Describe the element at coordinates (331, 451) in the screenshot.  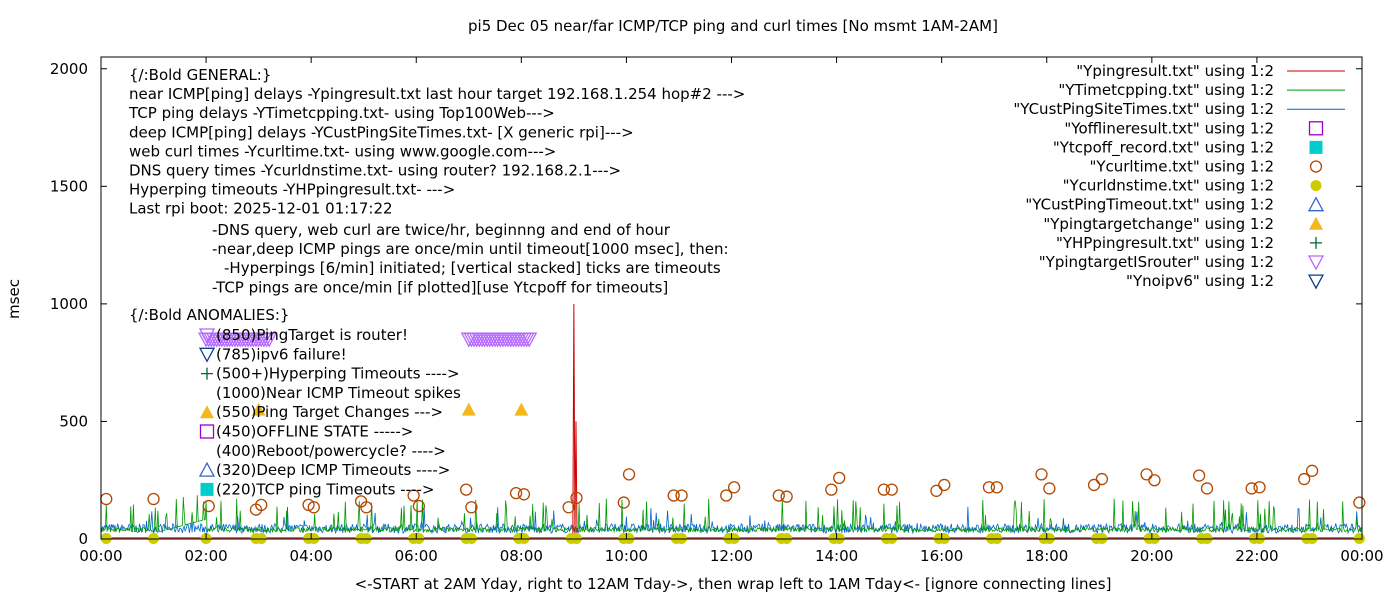
I see `anomaly-note: (400)Reboot/powercycle? ---->` at that location.